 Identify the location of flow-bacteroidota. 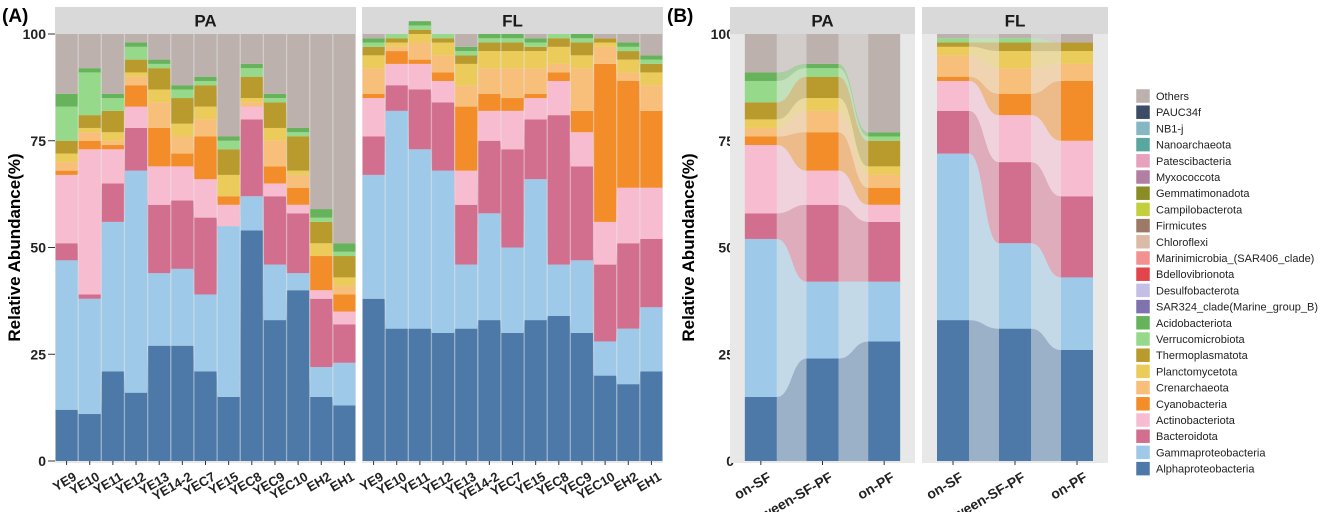
(547, 190).